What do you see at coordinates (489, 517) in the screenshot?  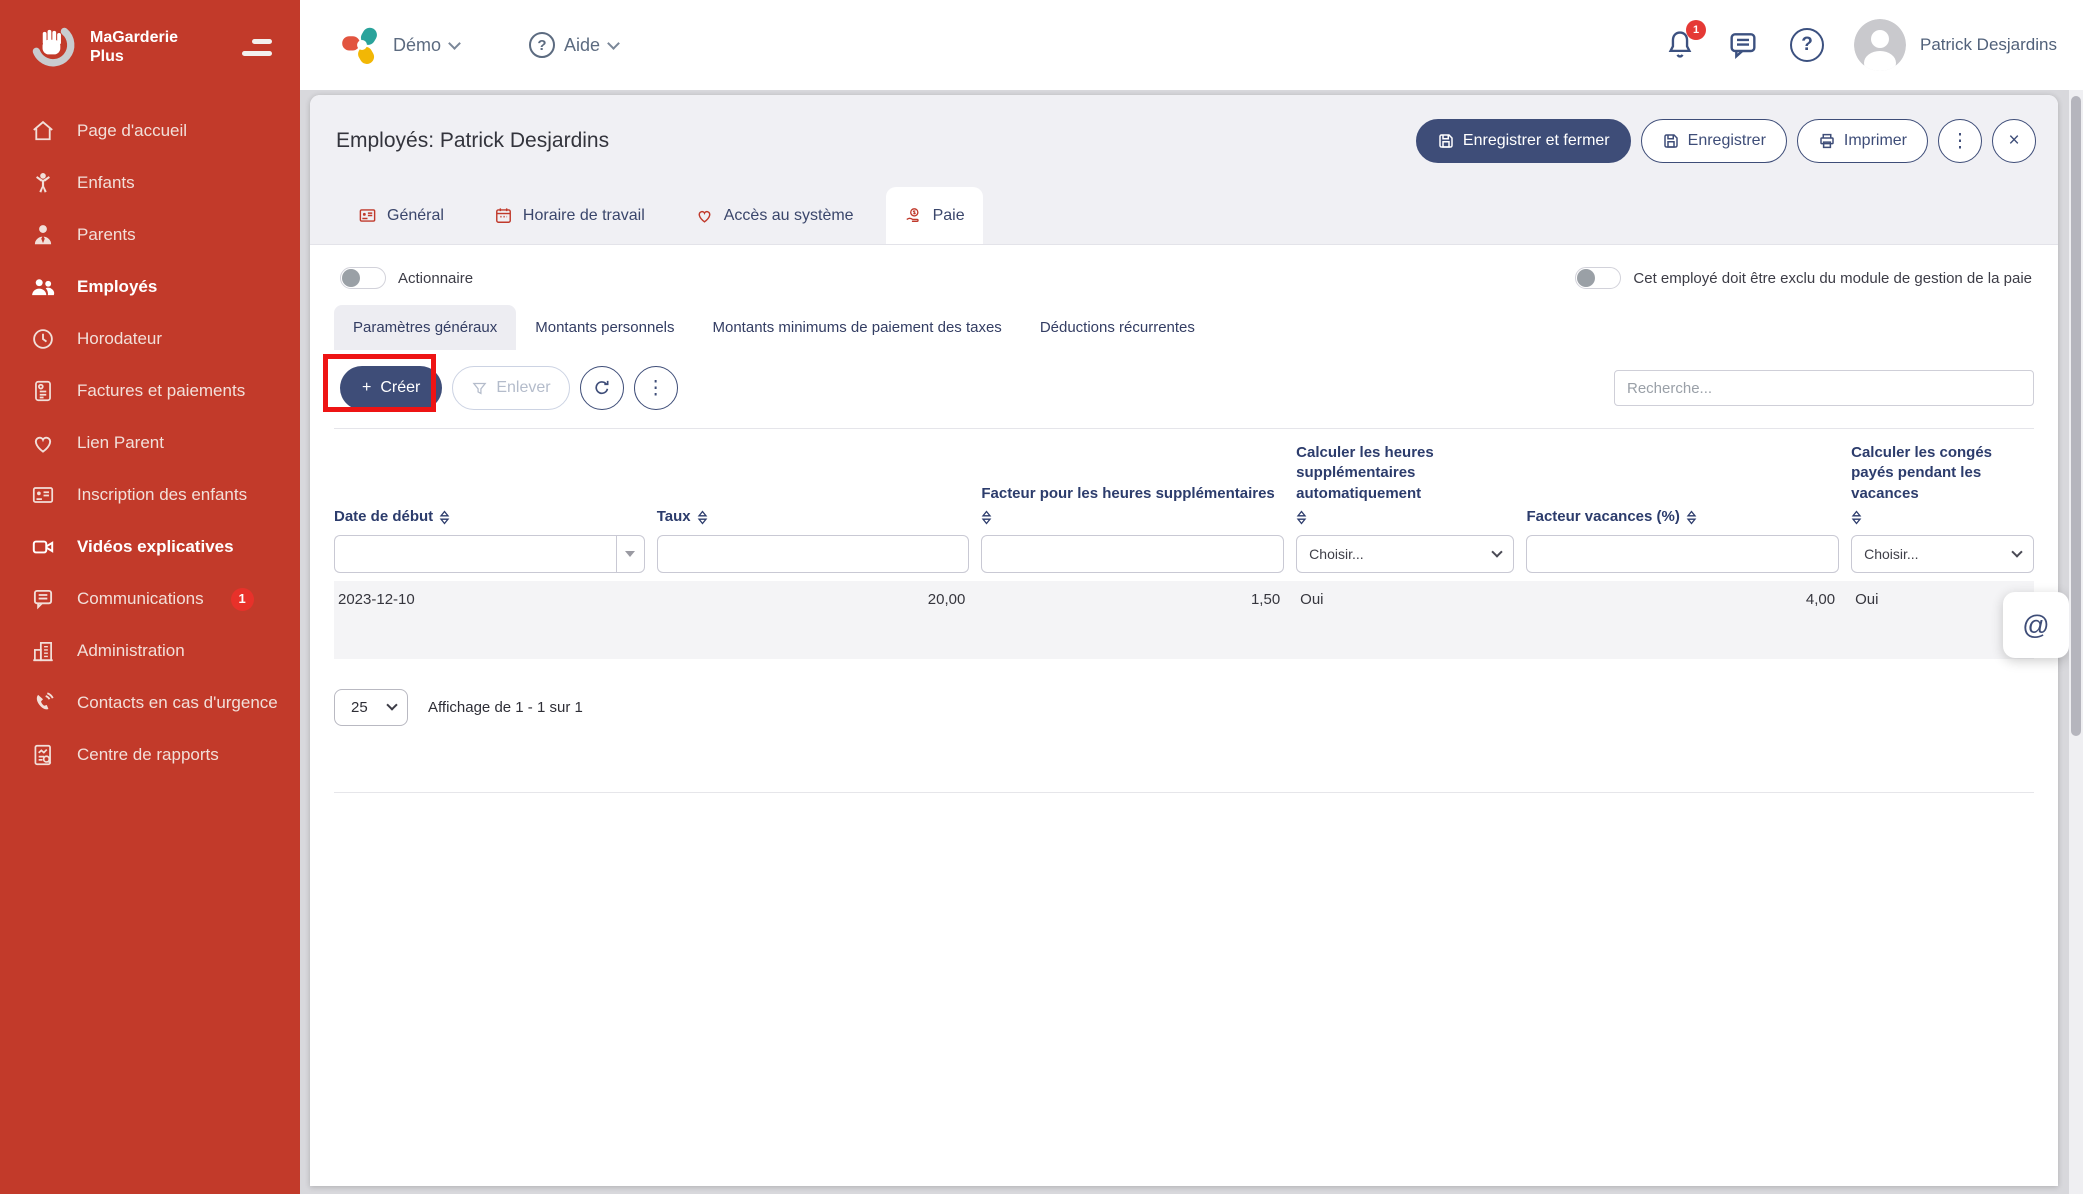 I see `column-header-date-debut: Date de début` at bounding box center [489, 517].